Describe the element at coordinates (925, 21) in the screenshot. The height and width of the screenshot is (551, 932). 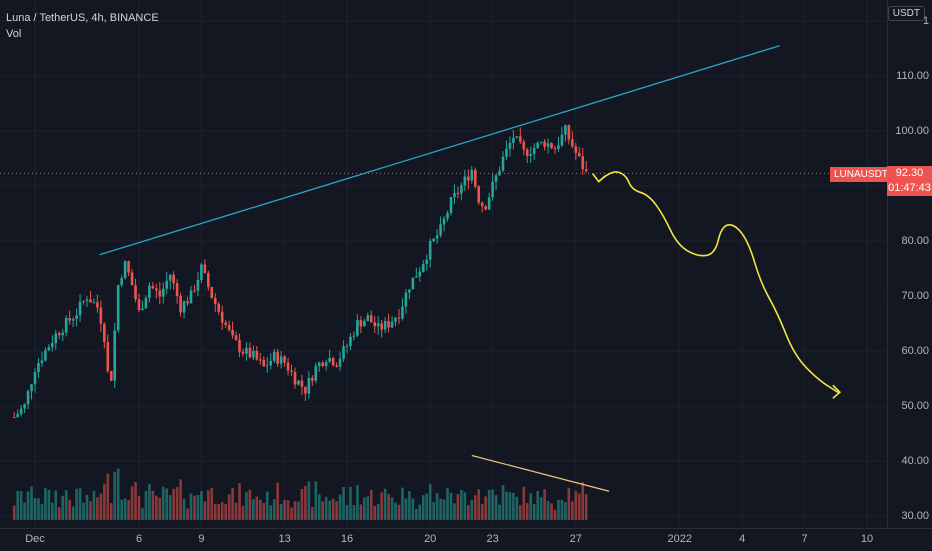
I see `price-tick-label: 1` at that location.